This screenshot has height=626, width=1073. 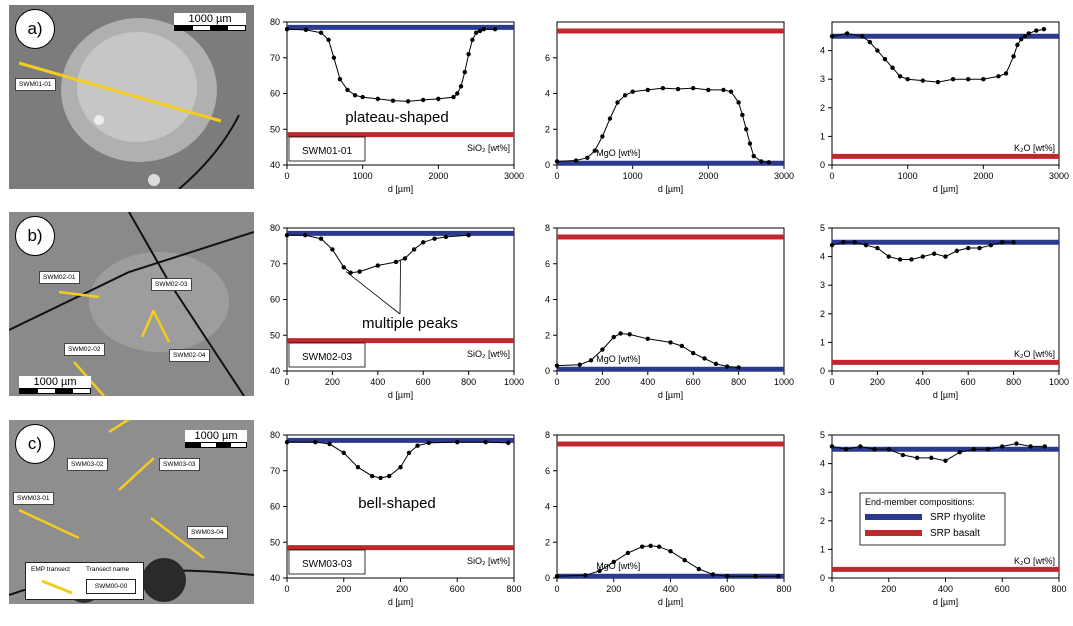 I want to click on y-tick-label: 1, so click(x=822, y=136).